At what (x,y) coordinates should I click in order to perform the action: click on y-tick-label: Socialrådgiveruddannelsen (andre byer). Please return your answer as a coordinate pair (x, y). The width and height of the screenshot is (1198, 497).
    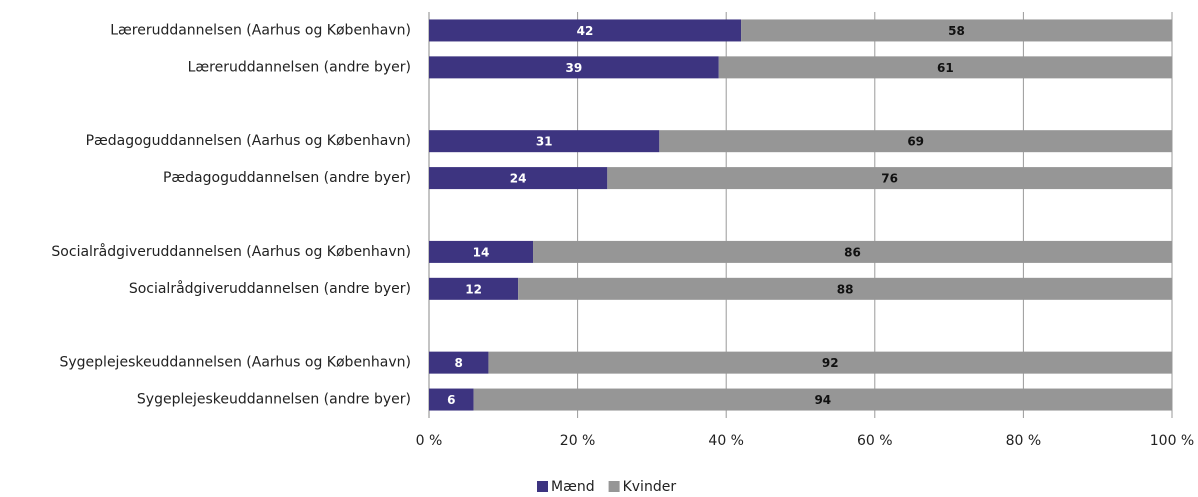
    Looking at the image, I should click on (270, 288).